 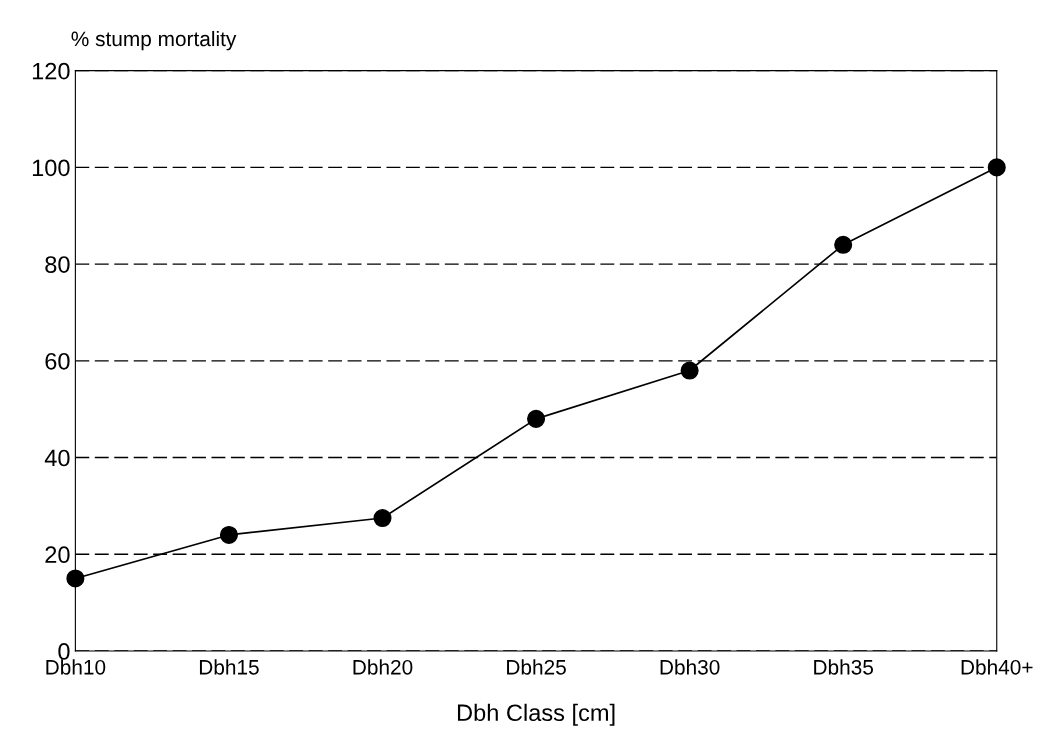 I want to click on x-tick-label: Dbh15, so click(x=229, y=667).